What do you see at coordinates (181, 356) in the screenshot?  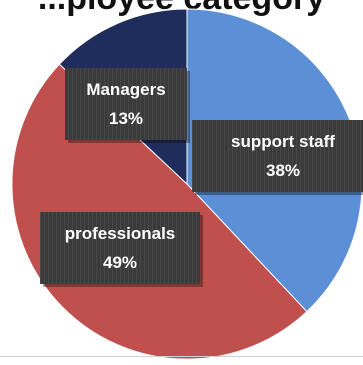 I see `bottom-divider` at bounding box center [181, 356].